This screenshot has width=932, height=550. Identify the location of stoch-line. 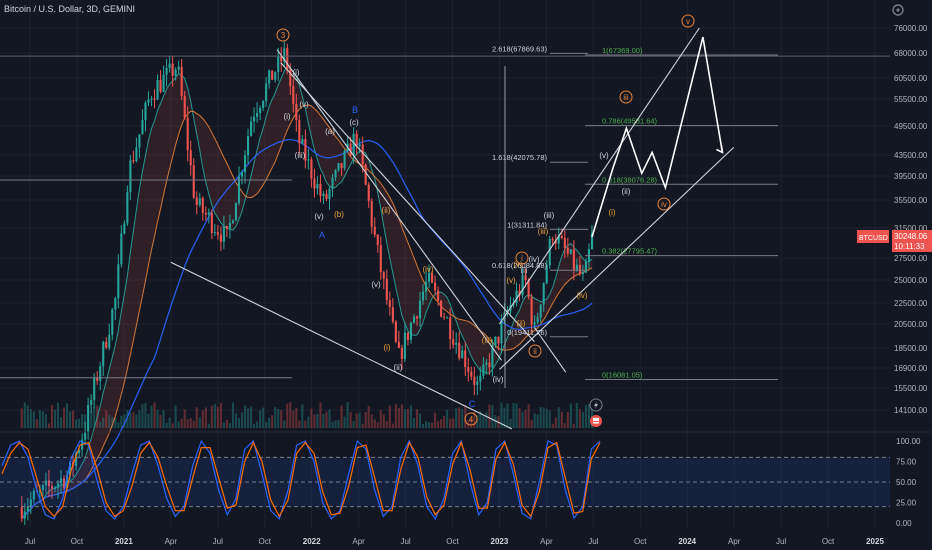
(301, 479).